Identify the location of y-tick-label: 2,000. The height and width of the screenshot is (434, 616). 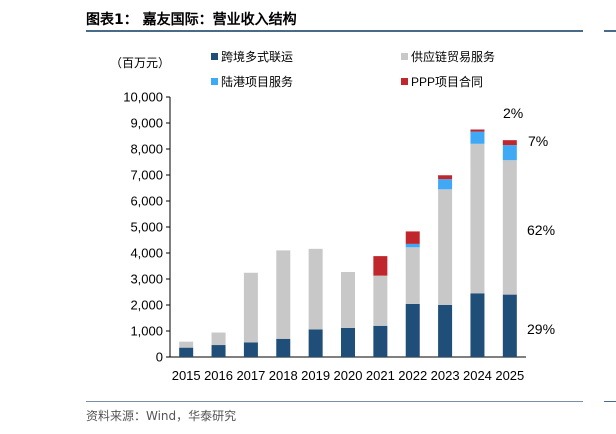
(146, 305).